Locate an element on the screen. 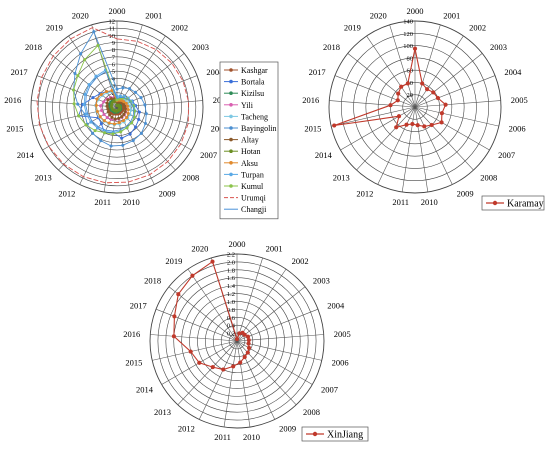 This screenshot has height=450, width=550. legend-label: Aksu is located at coordinates (249, 163).